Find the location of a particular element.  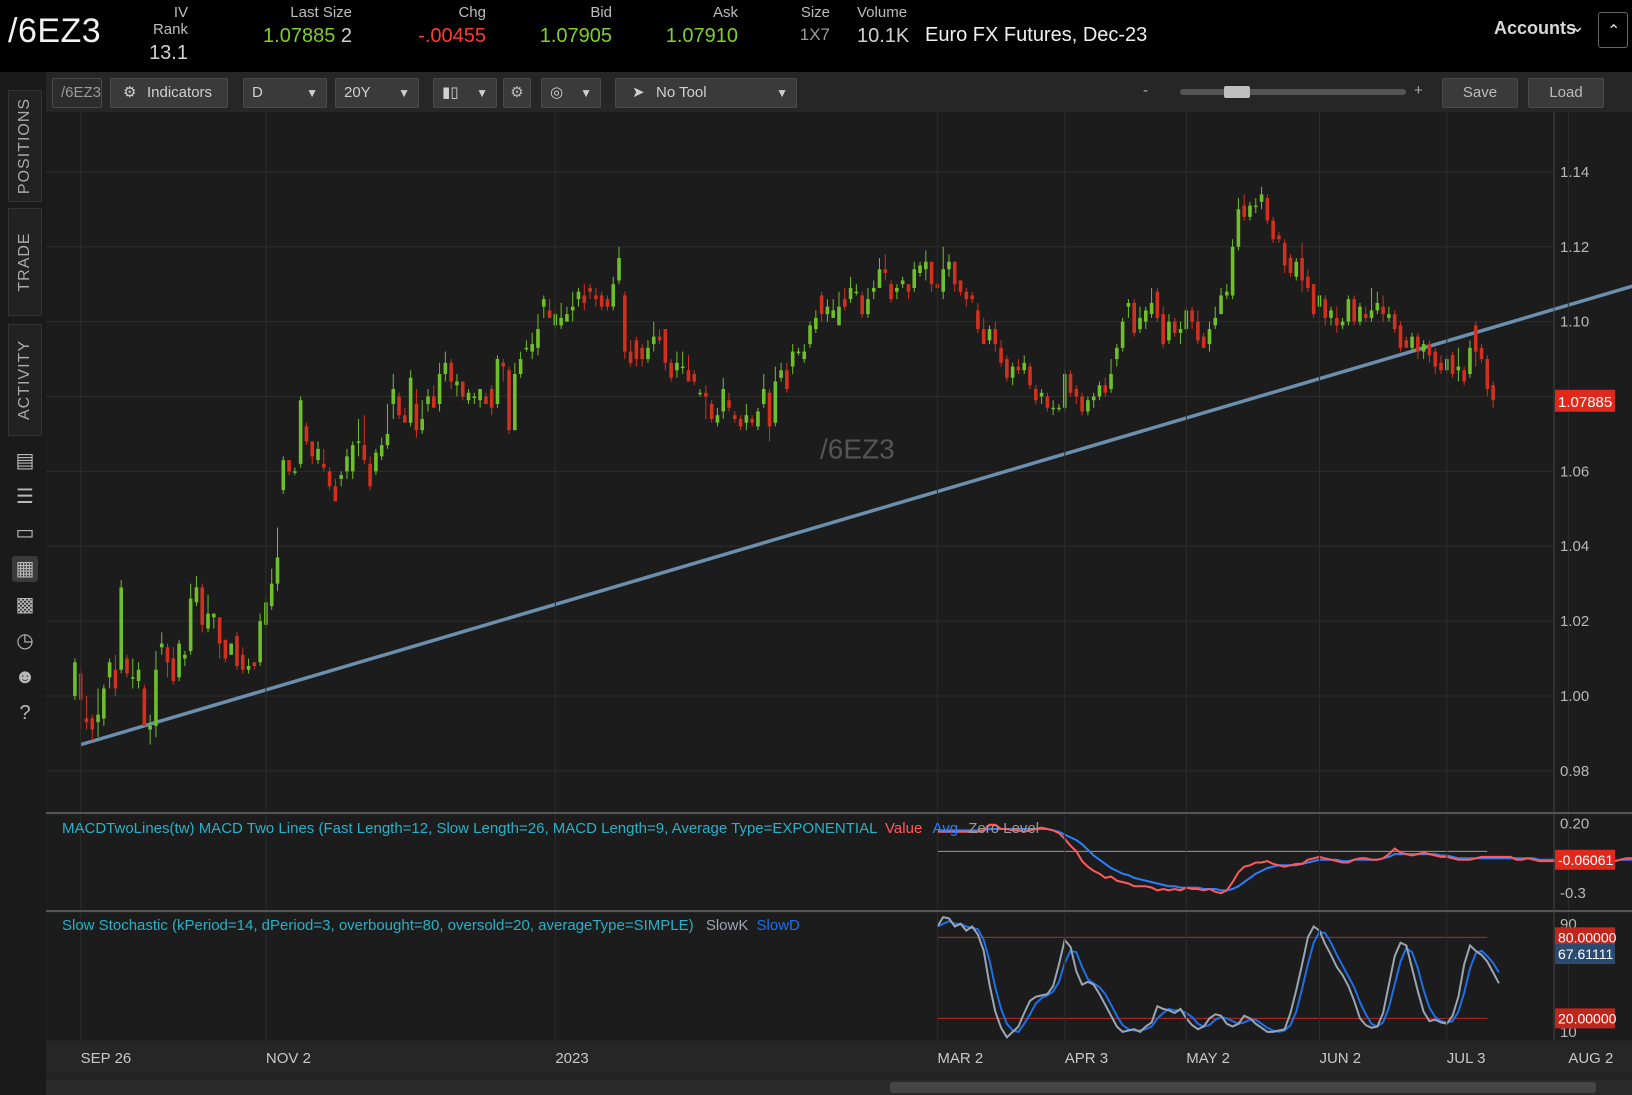

chevron-down-icon: ⌄ is located at coordinates (1578, 26).